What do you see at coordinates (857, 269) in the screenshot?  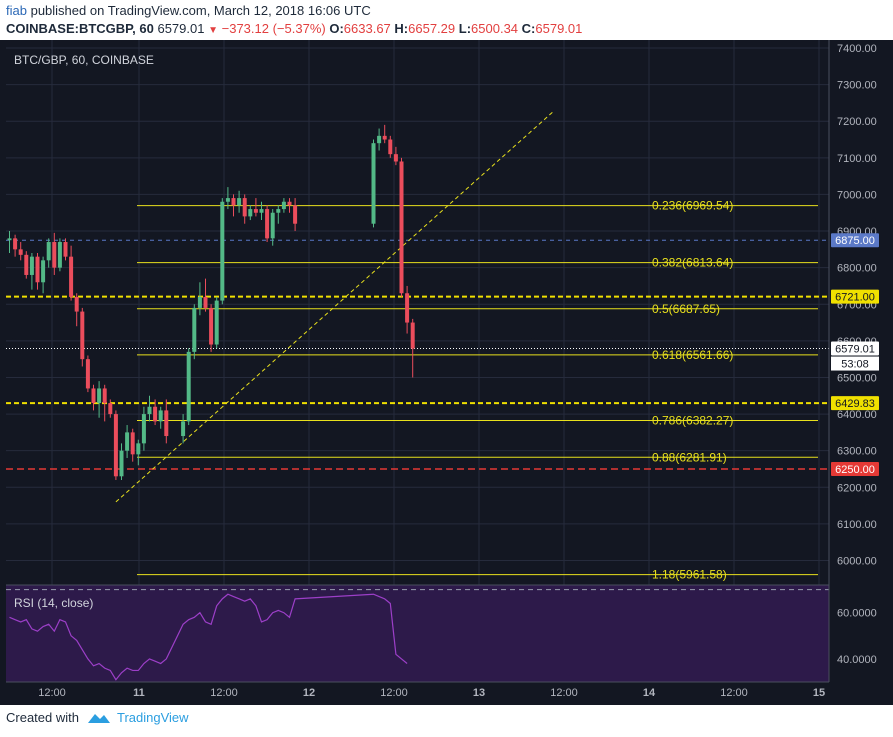 I see `price-tick-label: 6800.00` at bounding box center [857, 269].